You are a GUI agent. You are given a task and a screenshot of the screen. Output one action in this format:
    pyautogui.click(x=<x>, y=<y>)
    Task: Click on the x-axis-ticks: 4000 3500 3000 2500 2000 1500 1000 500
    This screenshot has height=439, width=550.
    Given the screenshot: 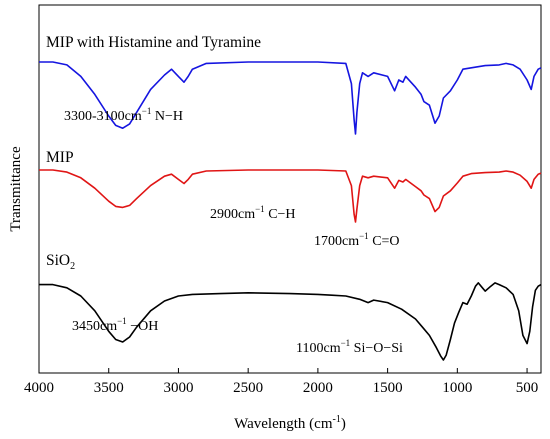 What is the action you would take?
    pyautogui.click(x=281, y=382)
    